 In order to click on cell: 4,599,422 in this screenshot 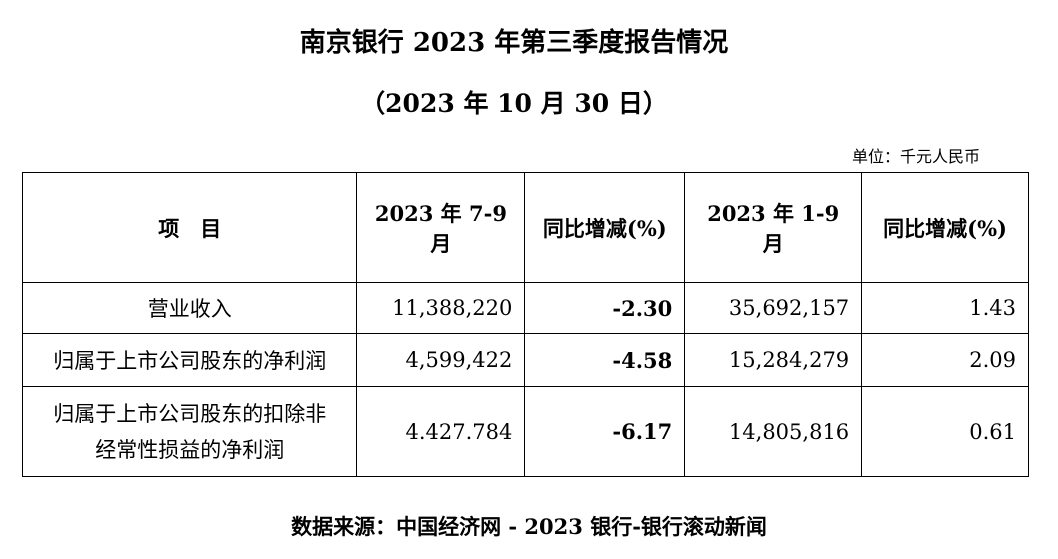, I will do `click(441, 360)`.